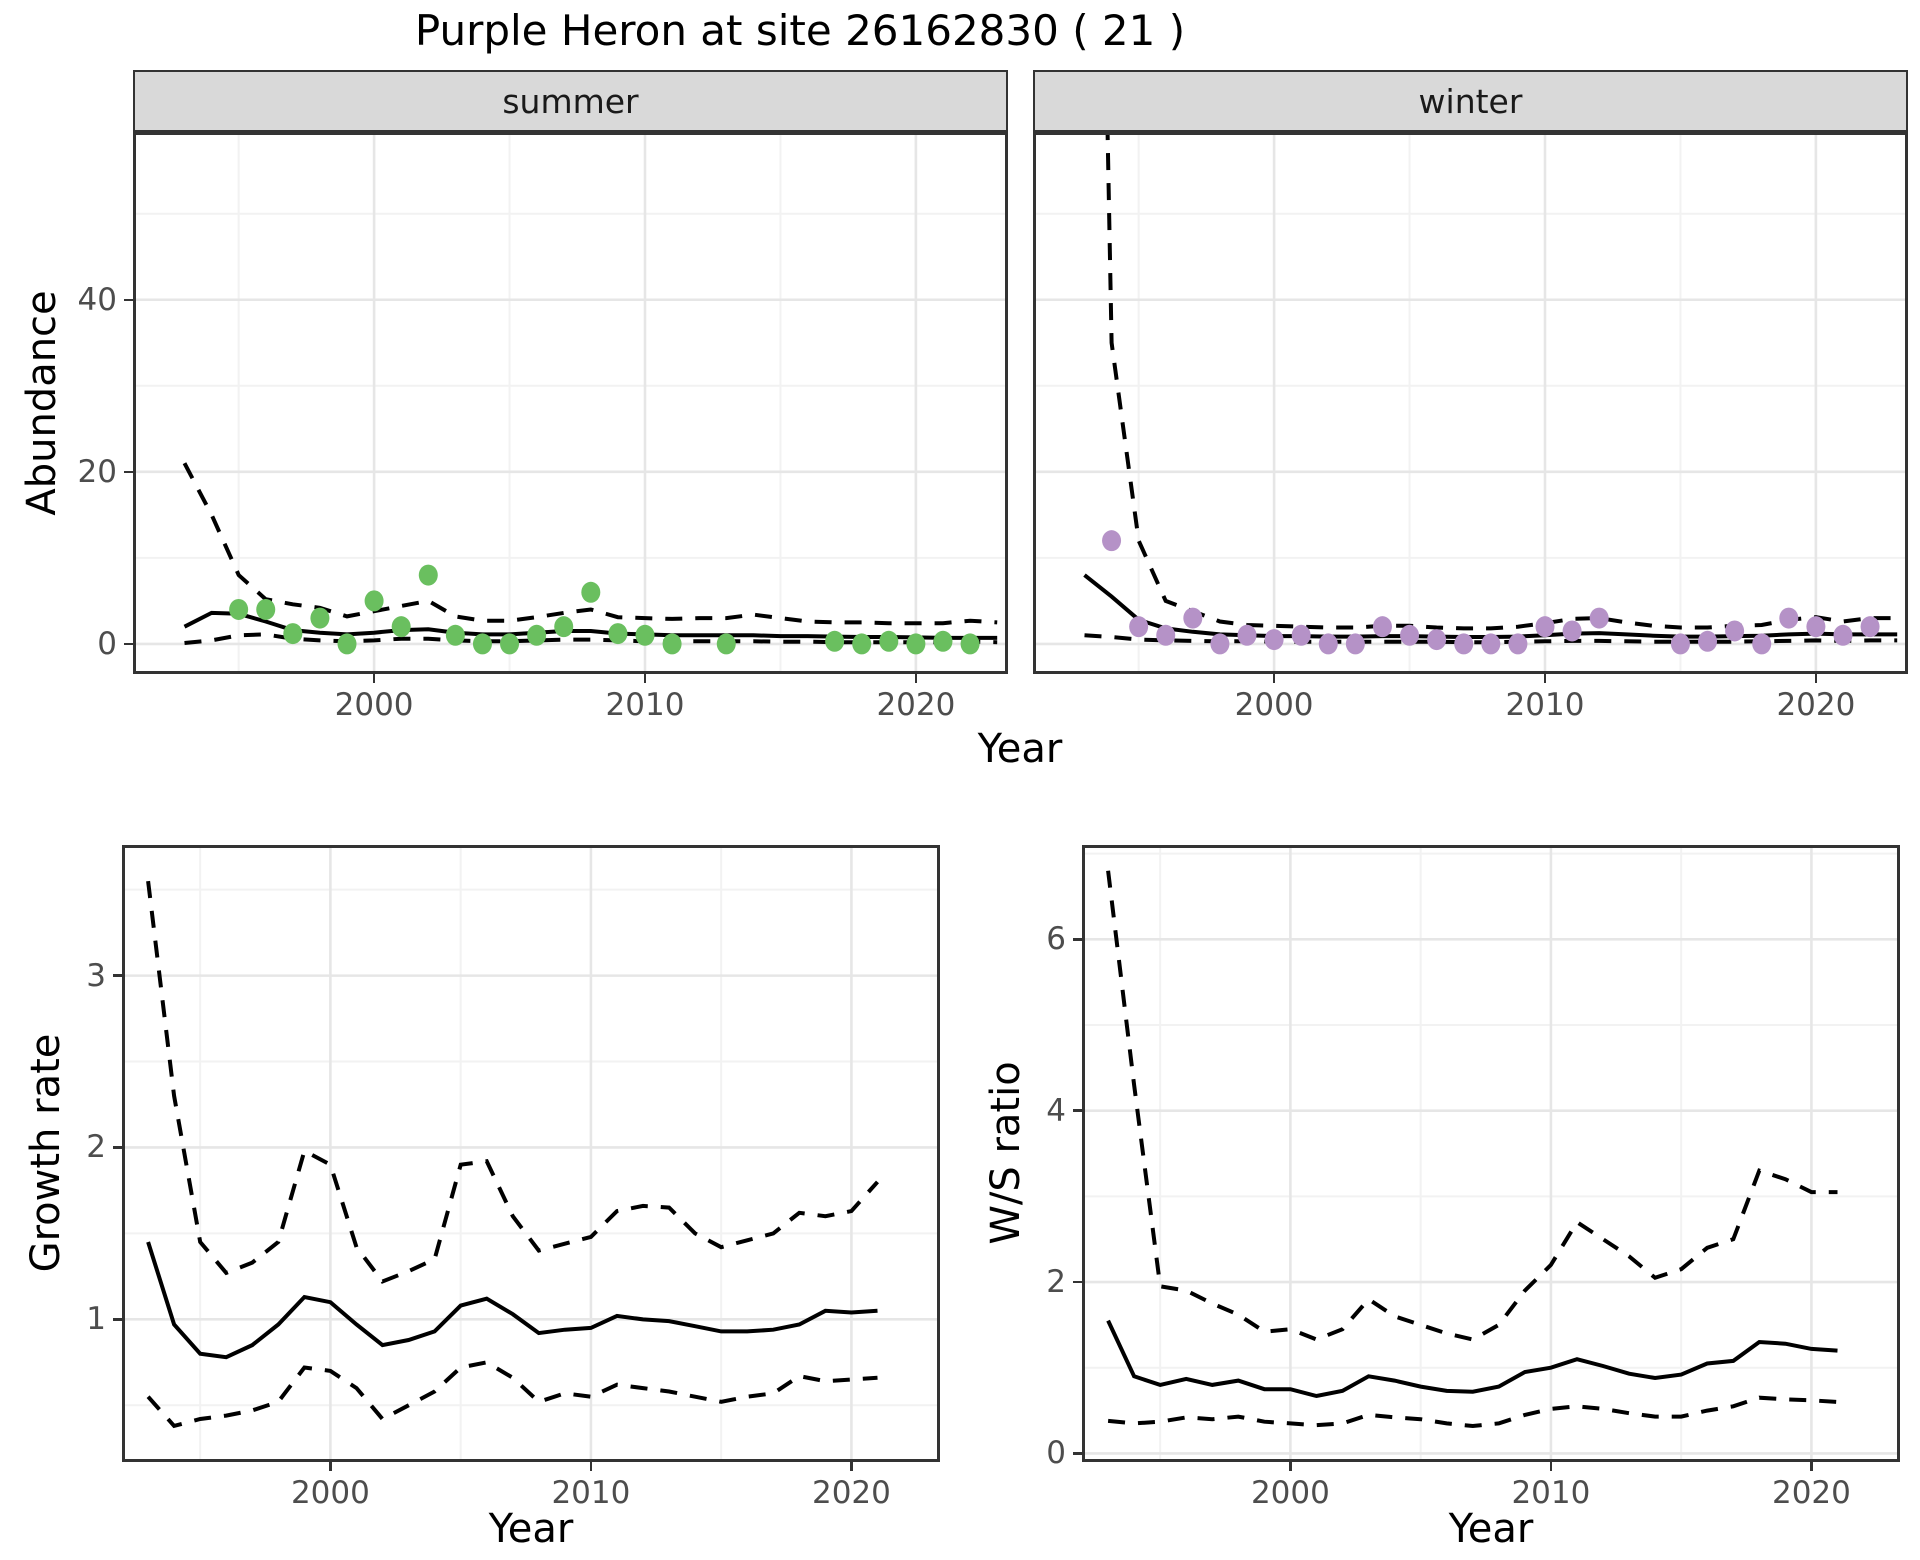 The height and width of the screenshot is (1560, 1920). What do you see at coordinates (96, 1319) in the screenshot?
I see `y-tick-label: 1` at bounding box center [96, 1319].